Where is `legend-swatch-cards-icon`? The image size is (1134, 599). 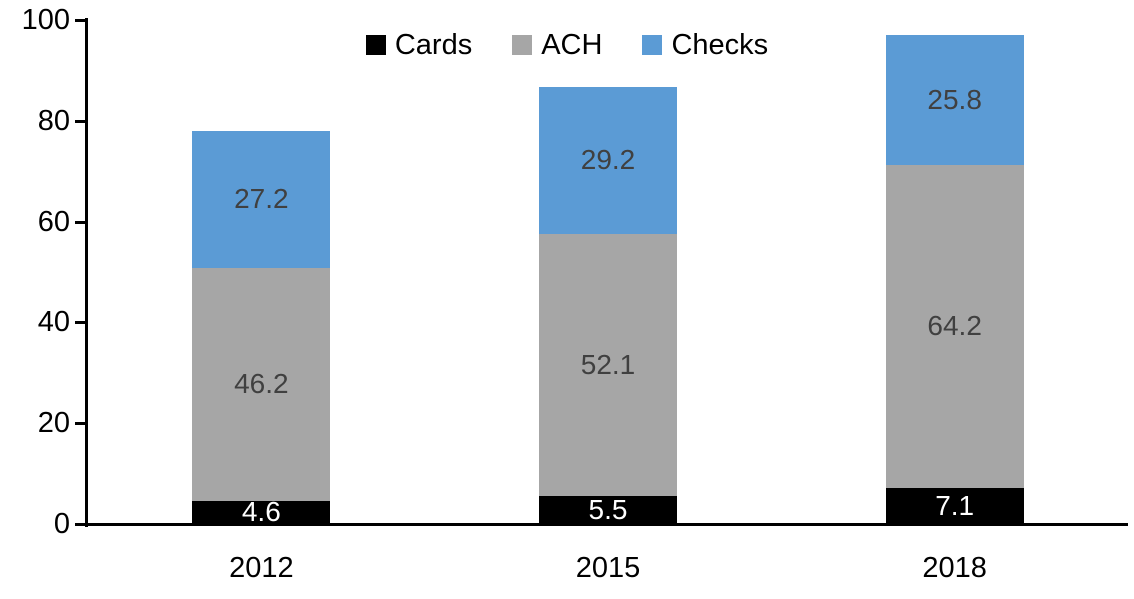 legend-swatch-cards-icon is located at coordinates (375, 45).